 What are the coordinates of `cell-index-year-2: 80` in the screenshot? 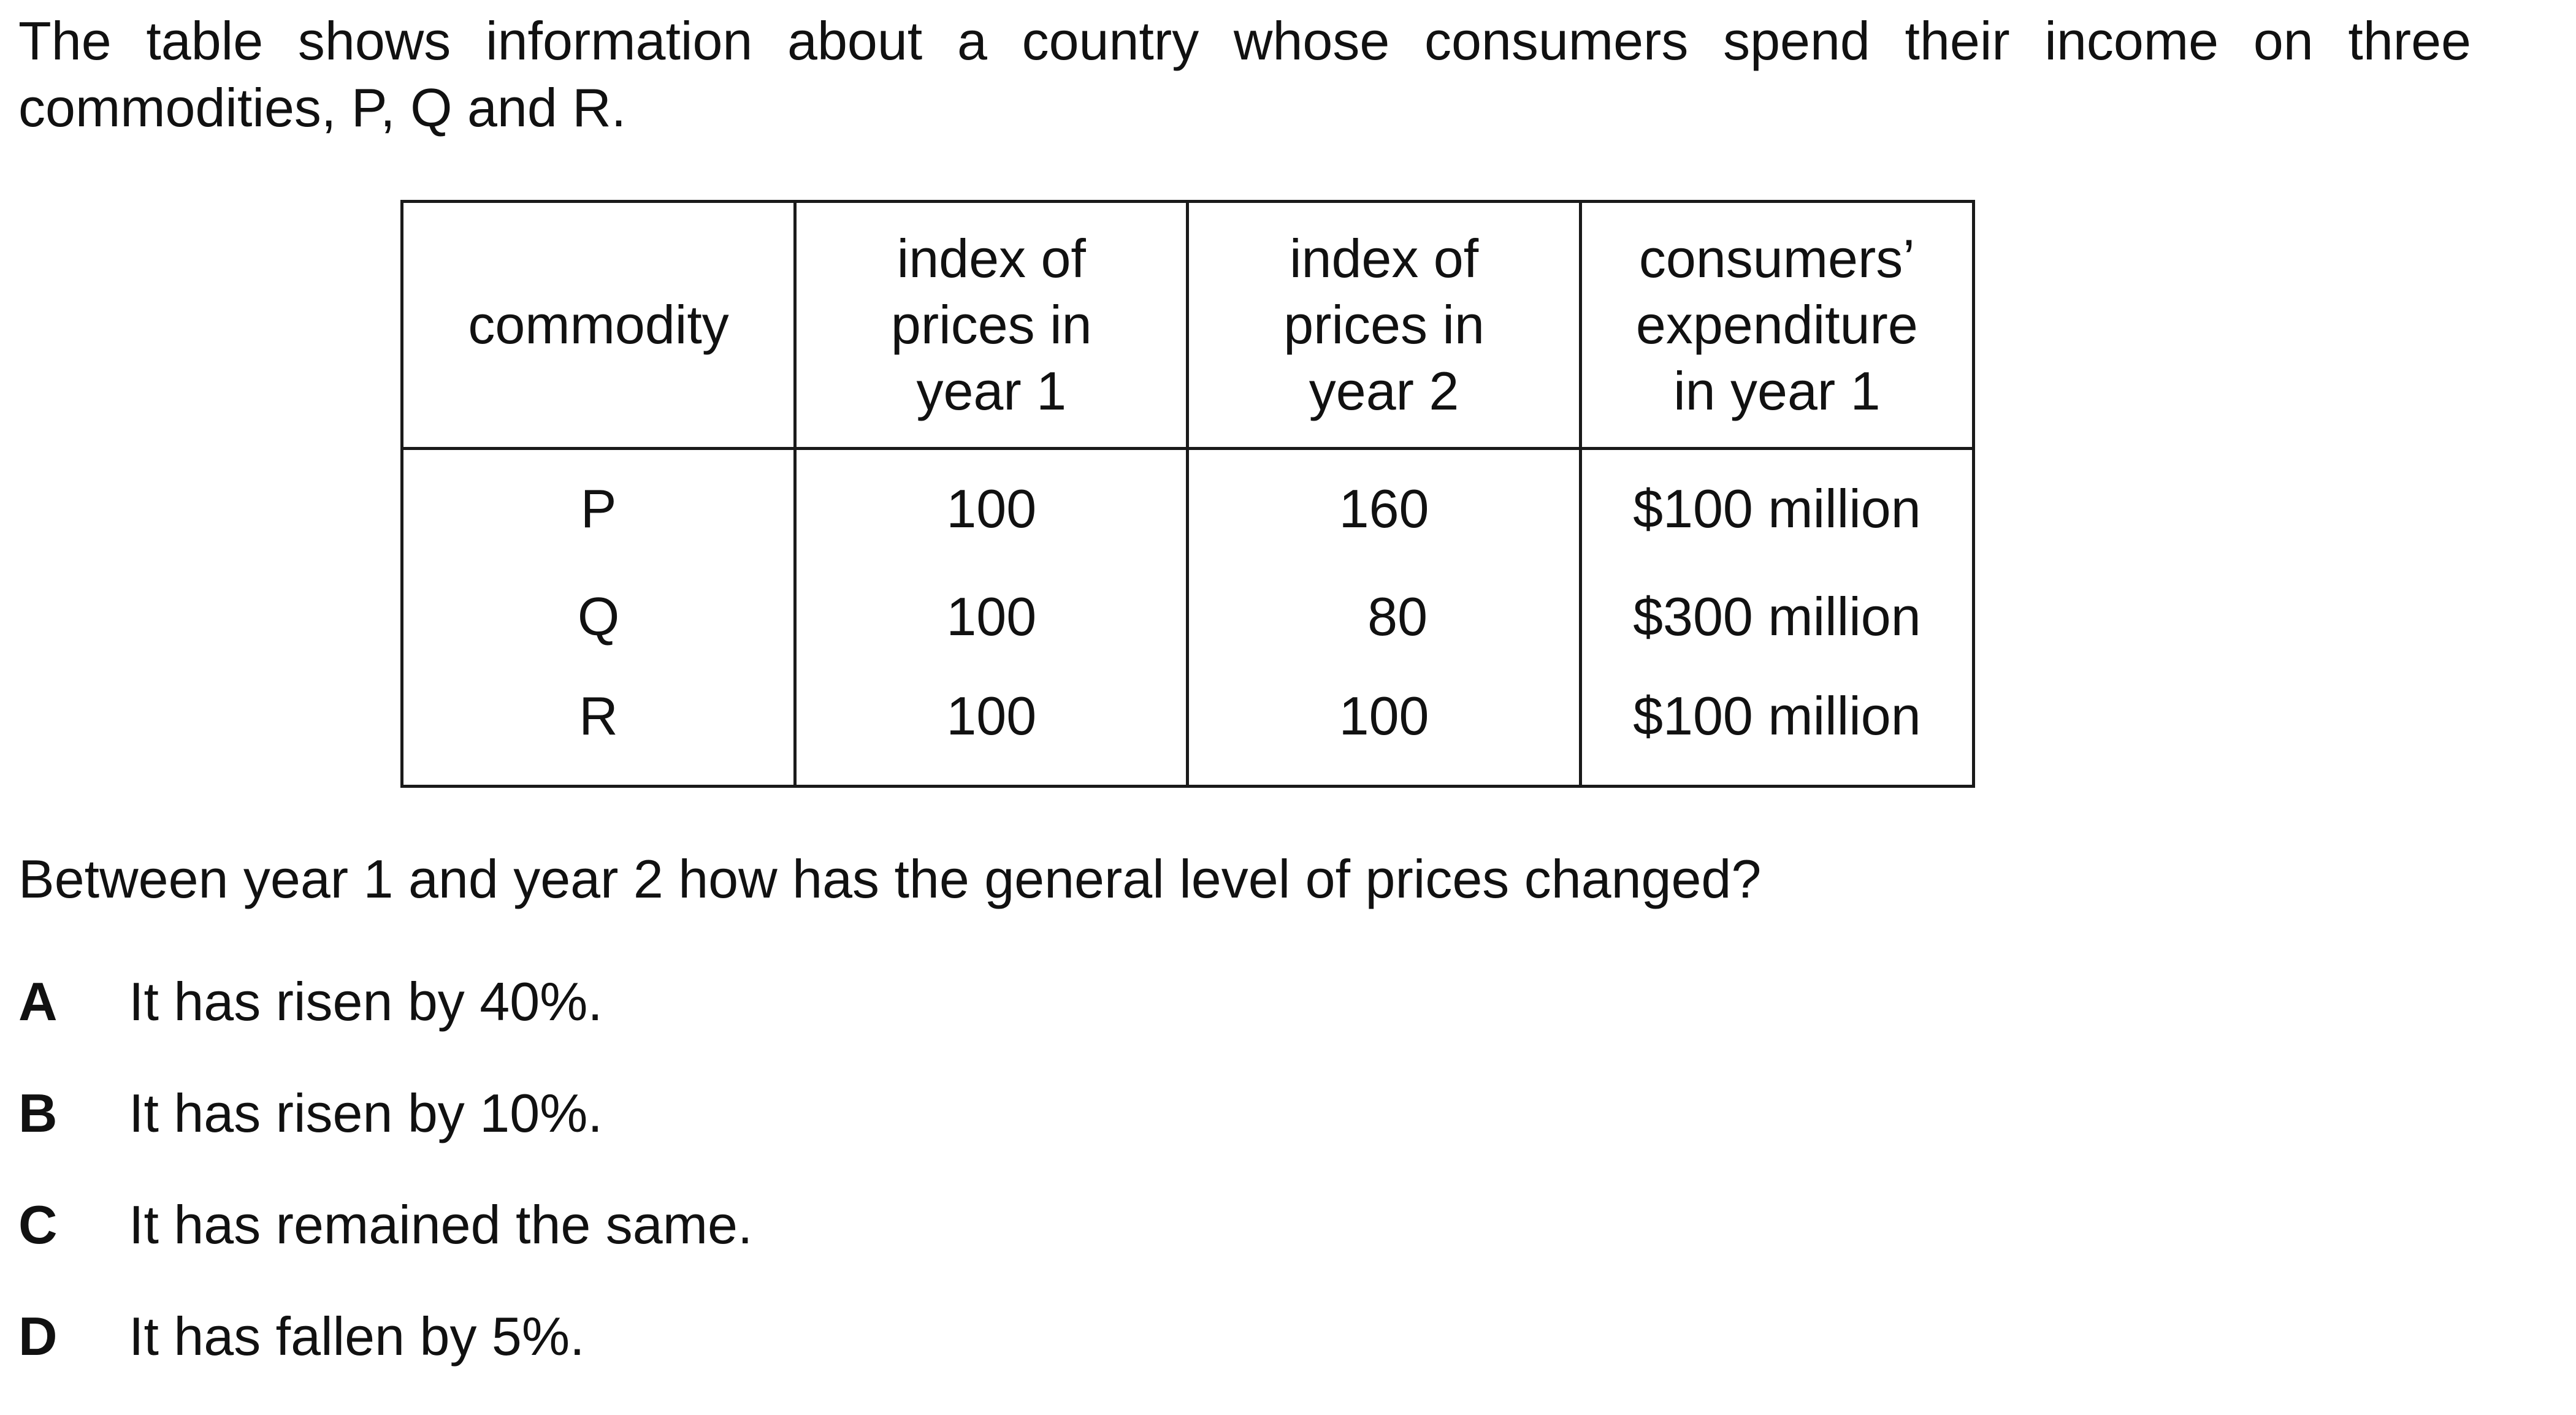 It's located at (1384, 617).